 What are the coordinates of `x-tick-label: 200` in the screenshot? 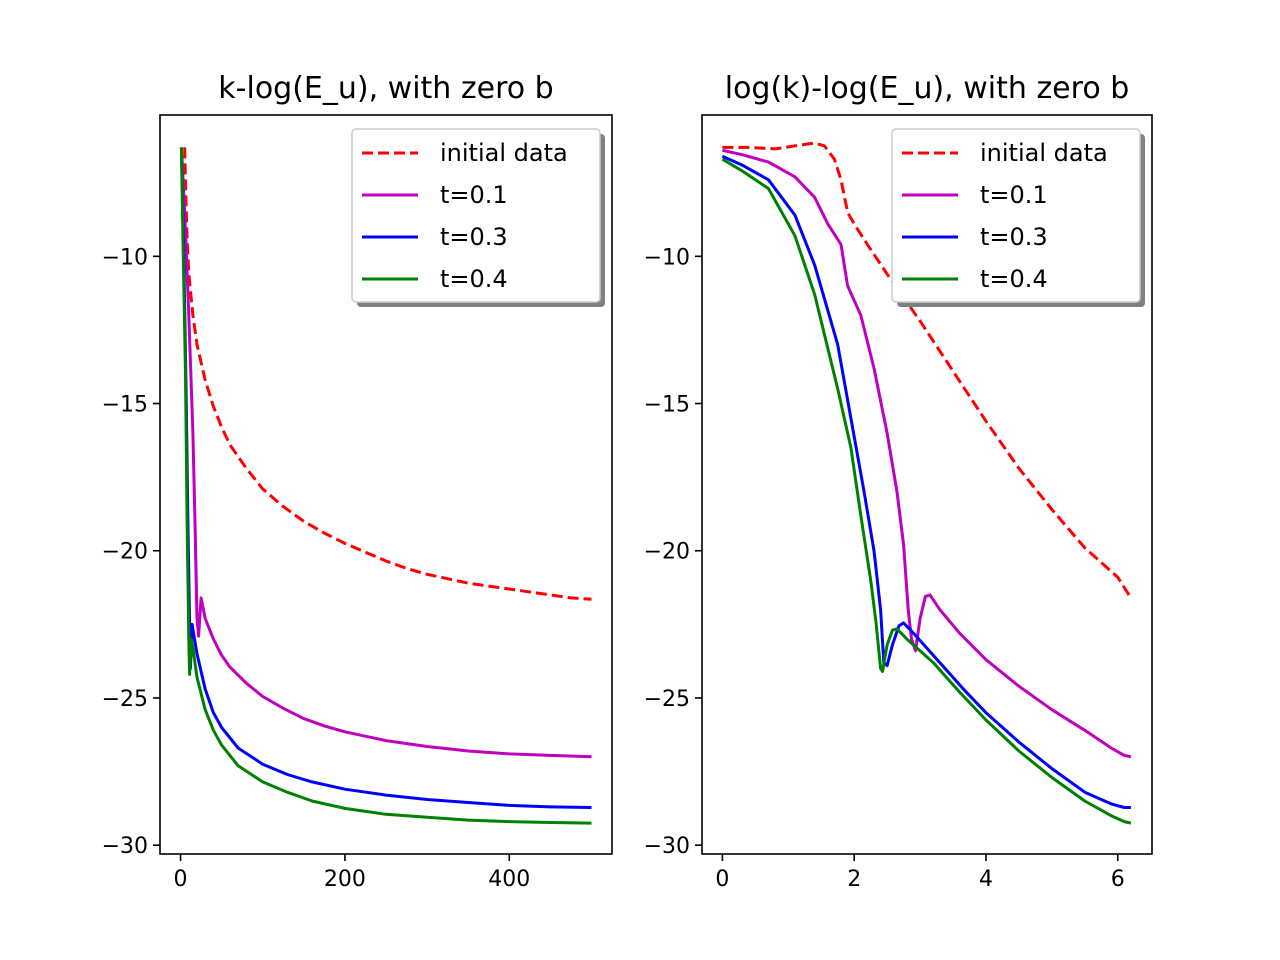 It's located at (345, 879).